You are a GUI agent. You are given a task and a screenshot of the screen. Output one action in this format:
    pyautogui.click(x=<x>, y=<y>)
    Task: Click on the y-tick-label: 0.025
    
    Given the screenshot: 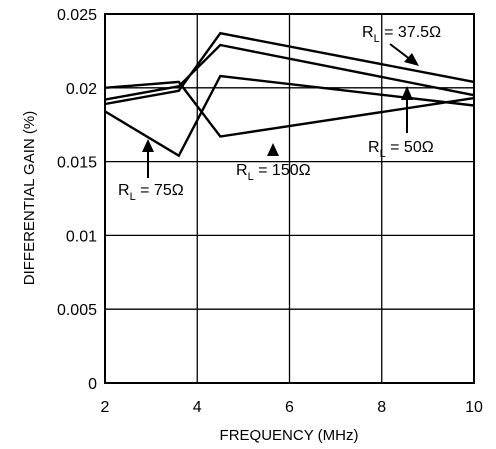 What is the action you would take?
    pyautogui.click(x=77, y=15)
    